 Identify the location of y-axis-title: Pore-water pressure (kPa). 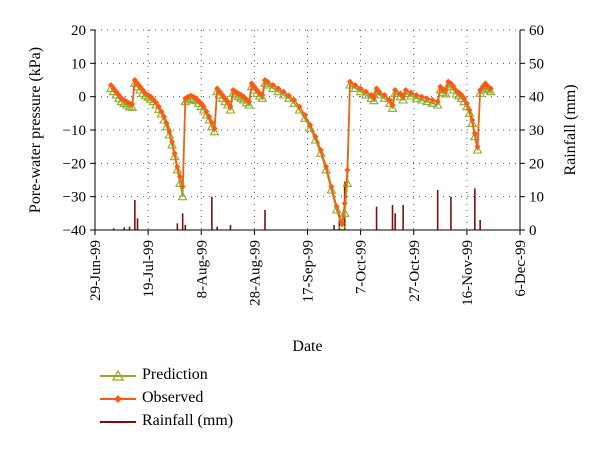
(35, 130).